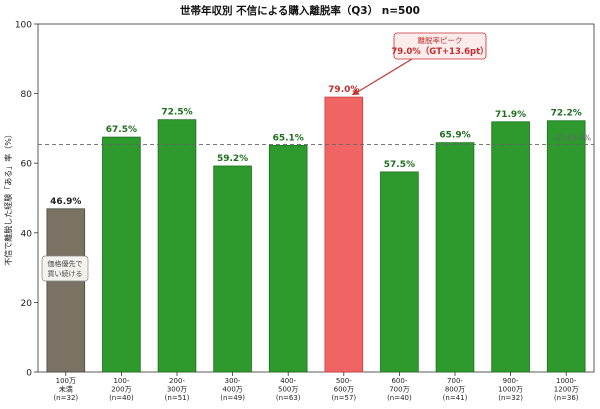 The height and width of the screenshot is (409, 600). What do you see at coordinates (399, 381) in the screenshot?
I see `x-tick-label: 600-` at bounding box center [399, 381].